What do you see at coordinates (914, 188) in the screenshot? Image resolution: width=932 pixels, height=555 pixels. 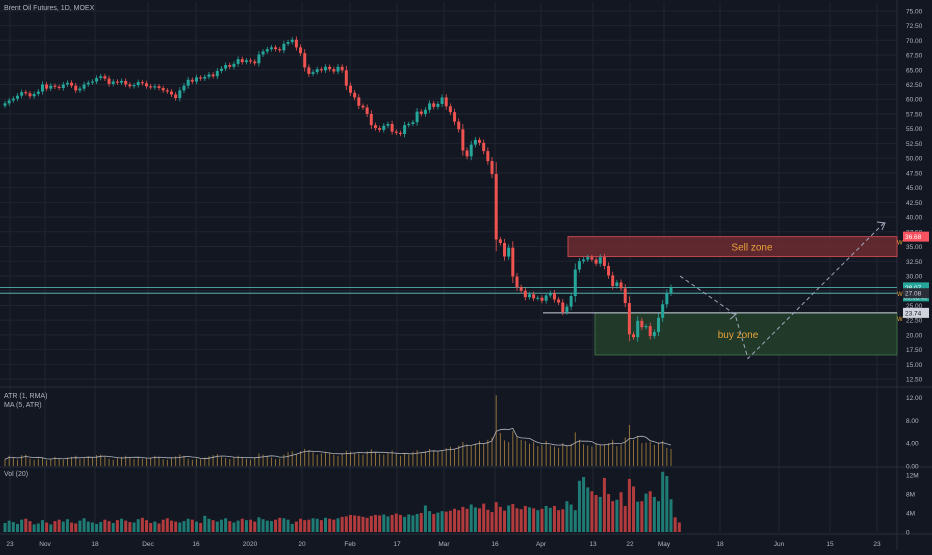 I see `price-tick-label: 45.00` at bounding box center [914, 188].